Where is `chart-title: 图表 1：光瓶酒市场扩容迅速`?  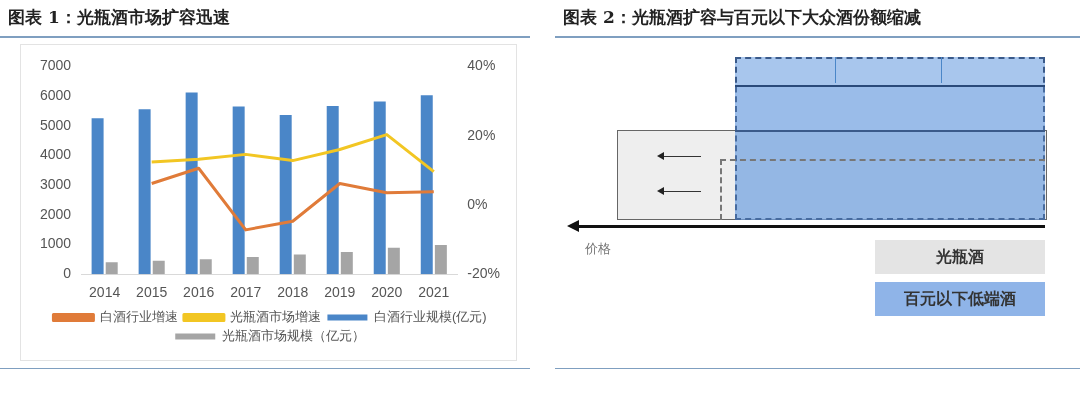
chart-title: 图表 1：光瓶酒市场扩容迅速 is located at coordinates (119, 17).